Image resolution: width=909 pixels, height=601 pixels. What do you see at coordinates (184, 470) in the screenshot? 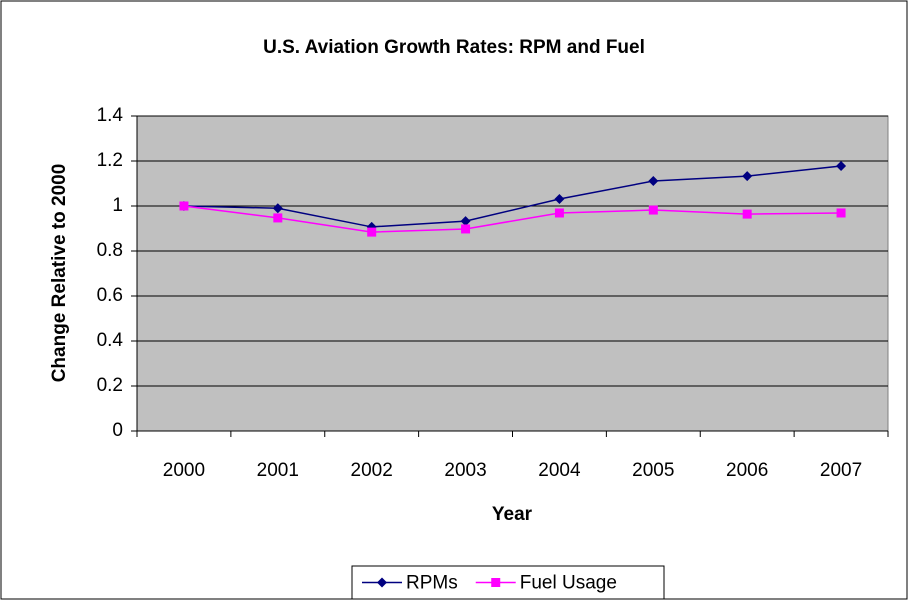
I see `x-tick-label: 2000` at bounding box center [184, 470].